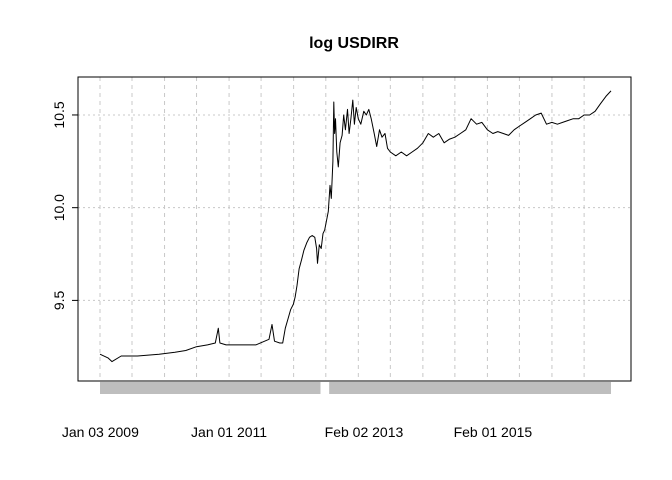  What do you see at coordinates (229, 432) in the screenshot?
I see `x-tick-label: Jan 01 2011` at bounding box center [229, 432].